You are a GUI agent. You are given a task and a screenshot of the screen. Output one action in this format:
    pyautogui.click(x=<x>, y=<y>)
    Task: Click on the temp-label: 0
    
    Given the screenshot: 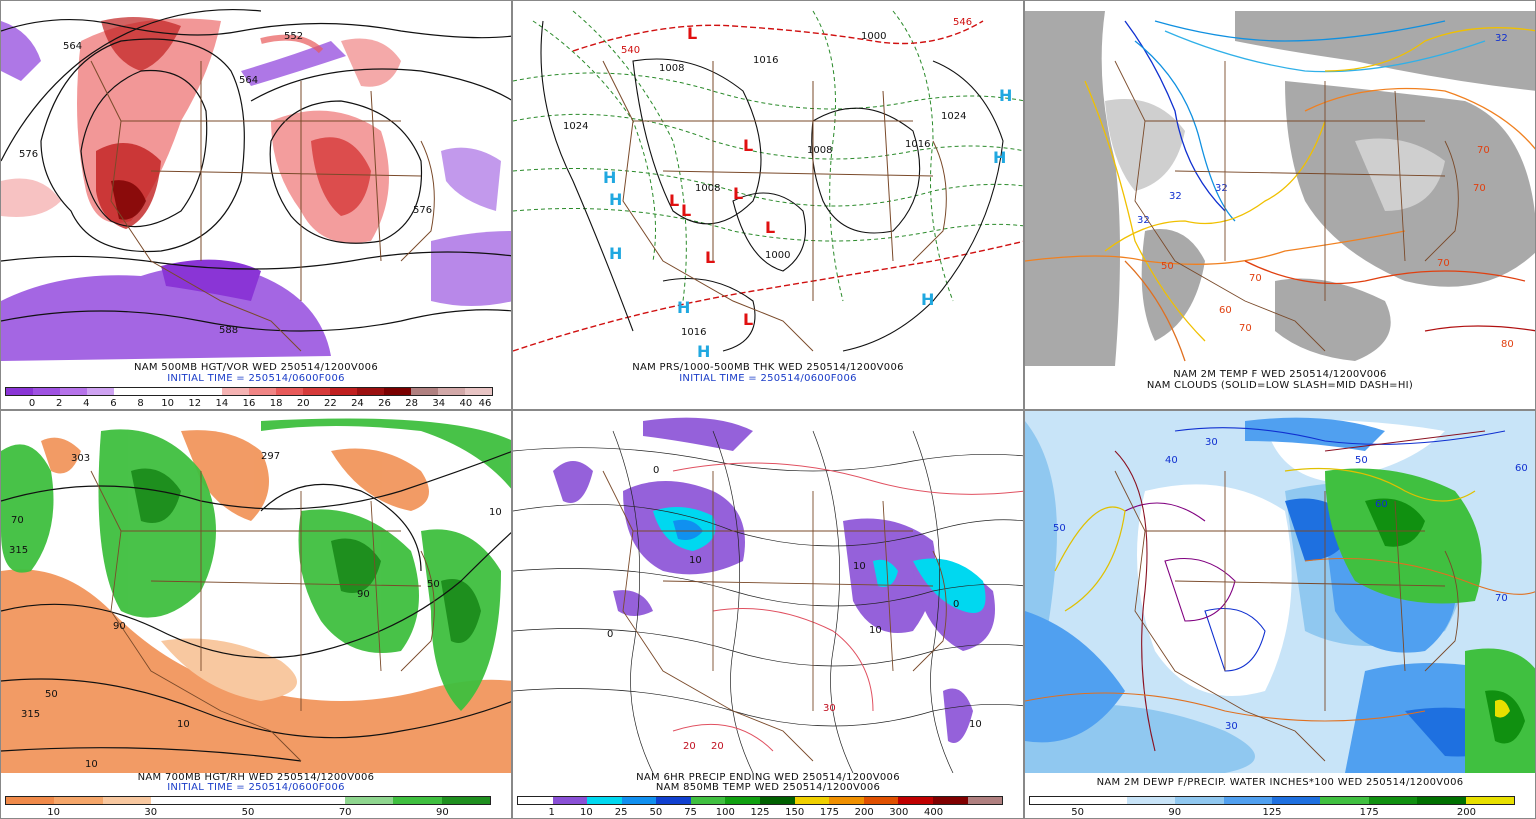 What is the action you would take?
    pyautogui.click(x=656, y=470)
    